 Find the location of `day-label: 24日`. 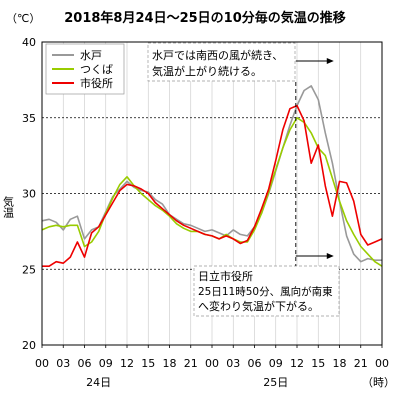

day-label: 24日 is located at coordinates (98, 382).